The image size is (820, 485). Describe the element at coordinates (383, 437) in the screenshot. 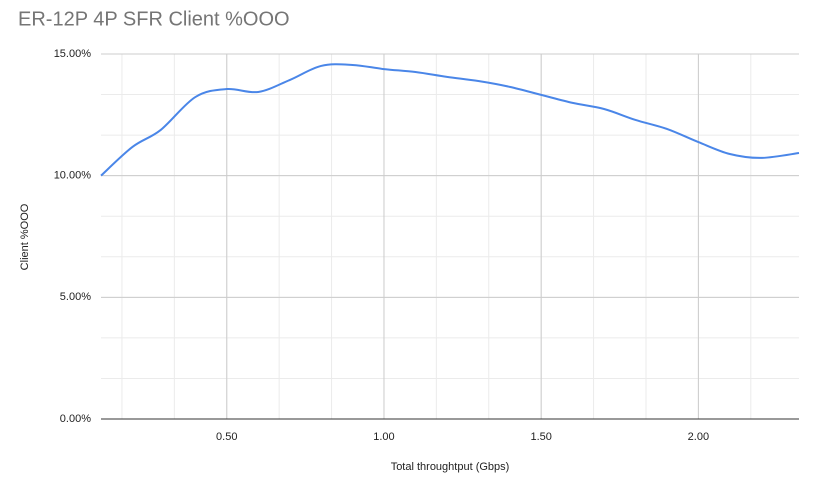

I see `x-tick-label: 1.00` at that location.